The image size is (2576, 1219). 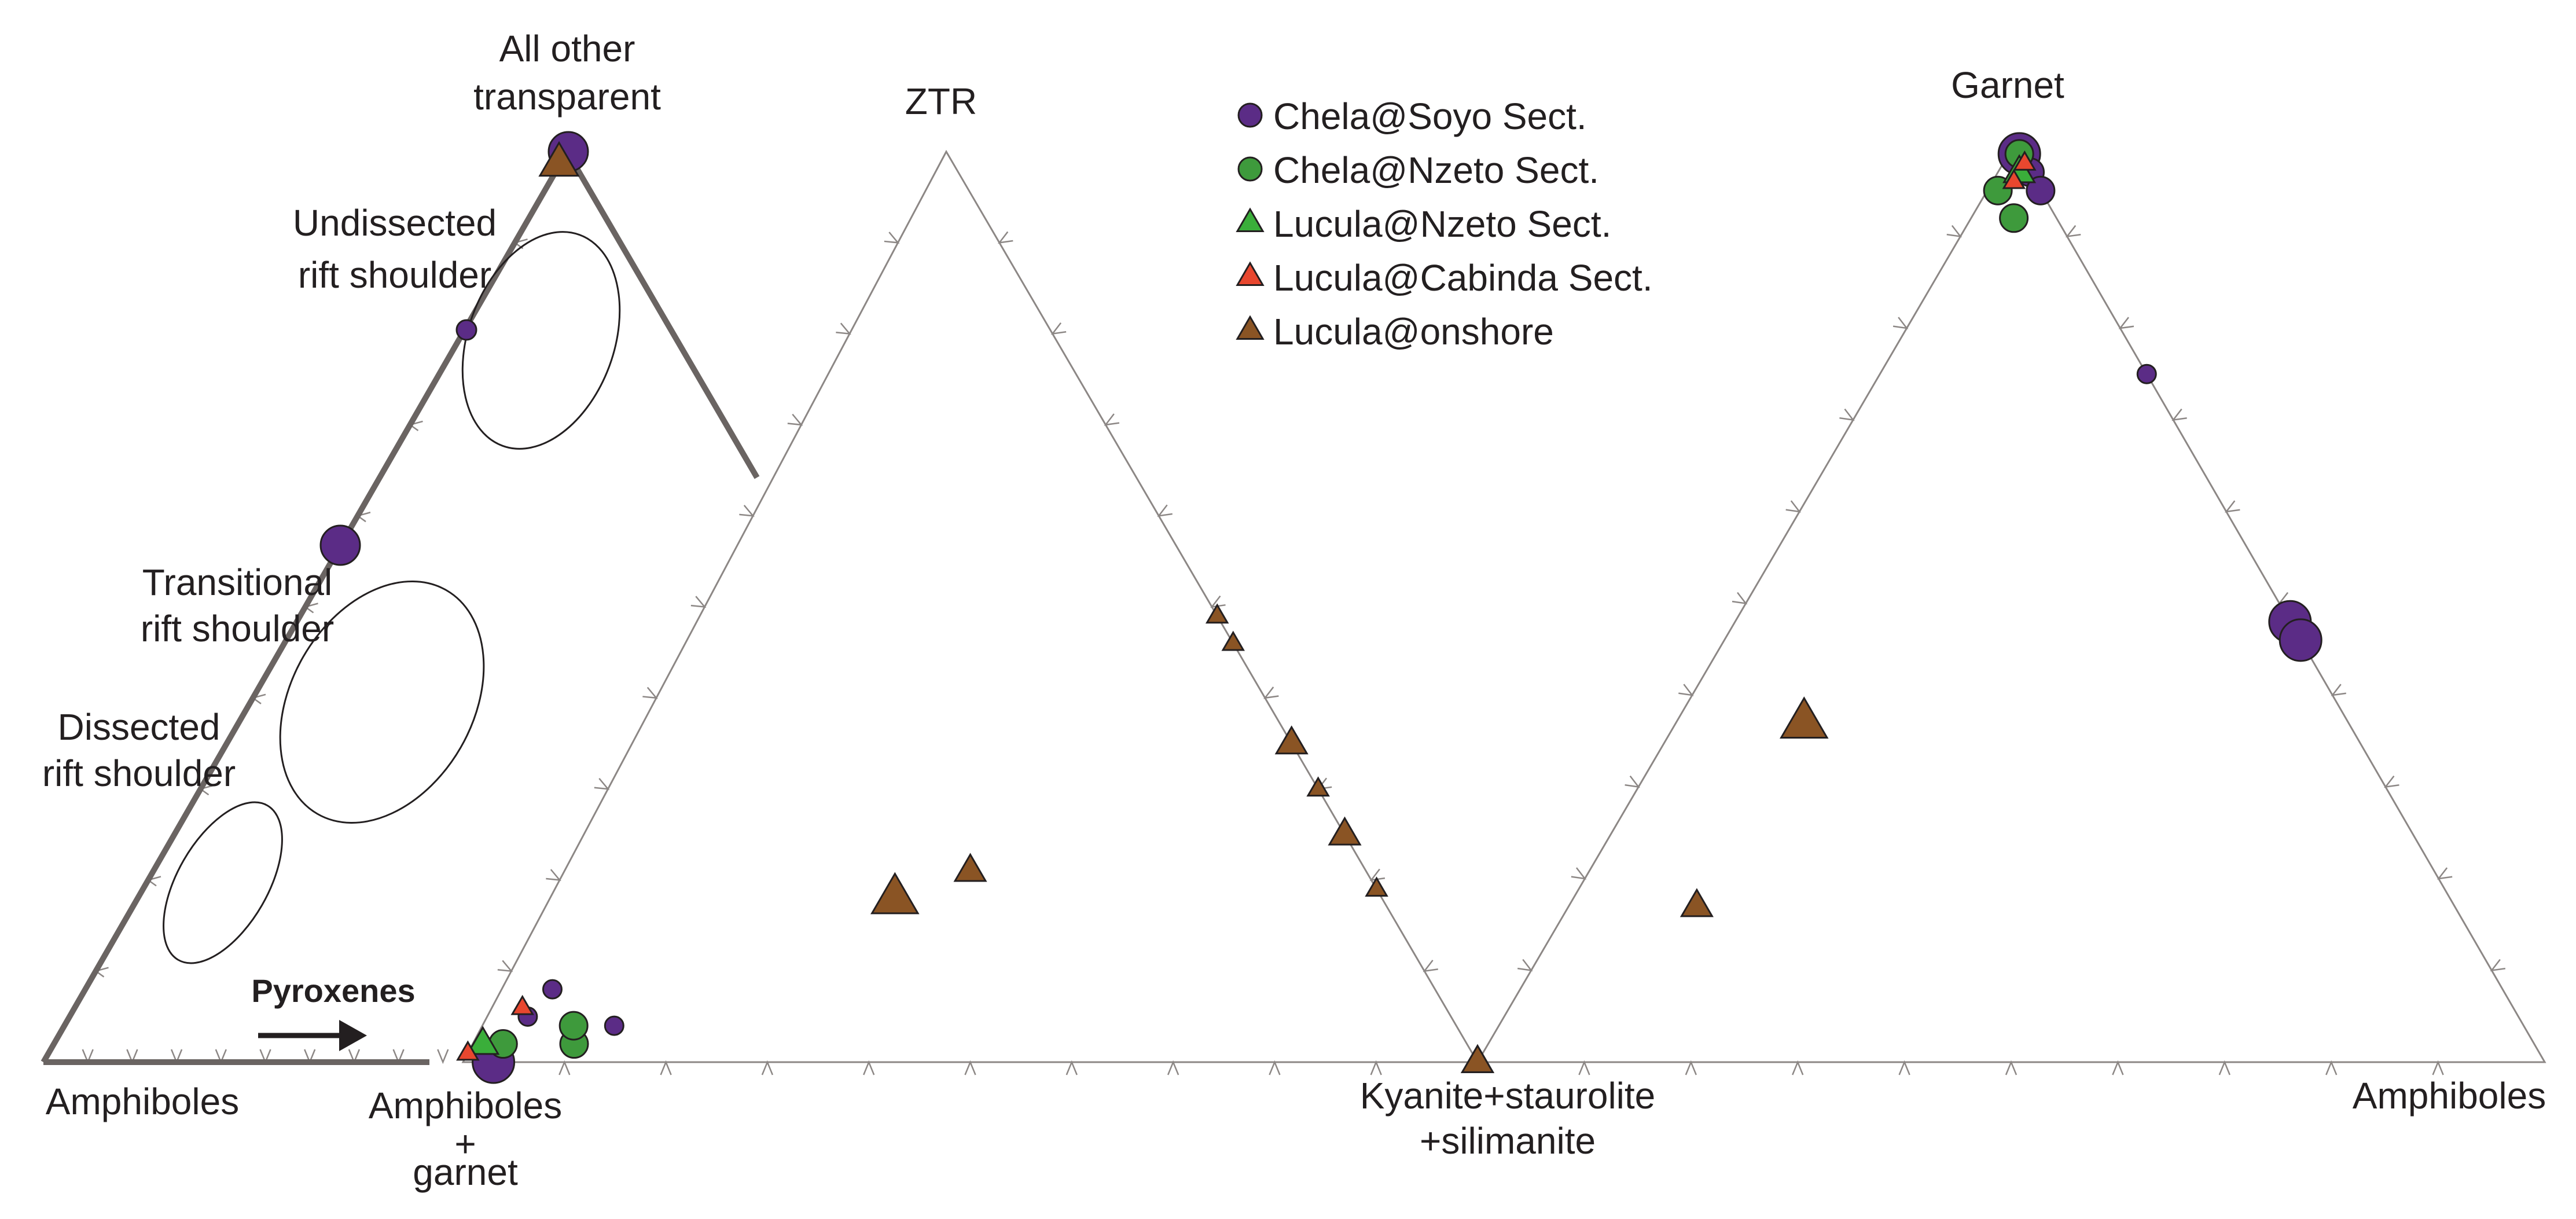 What do you see at coordinates (1250, 115) in the screenshot?
I see `legend-marker-chela-soyo` at bounding box center [1250, 115].